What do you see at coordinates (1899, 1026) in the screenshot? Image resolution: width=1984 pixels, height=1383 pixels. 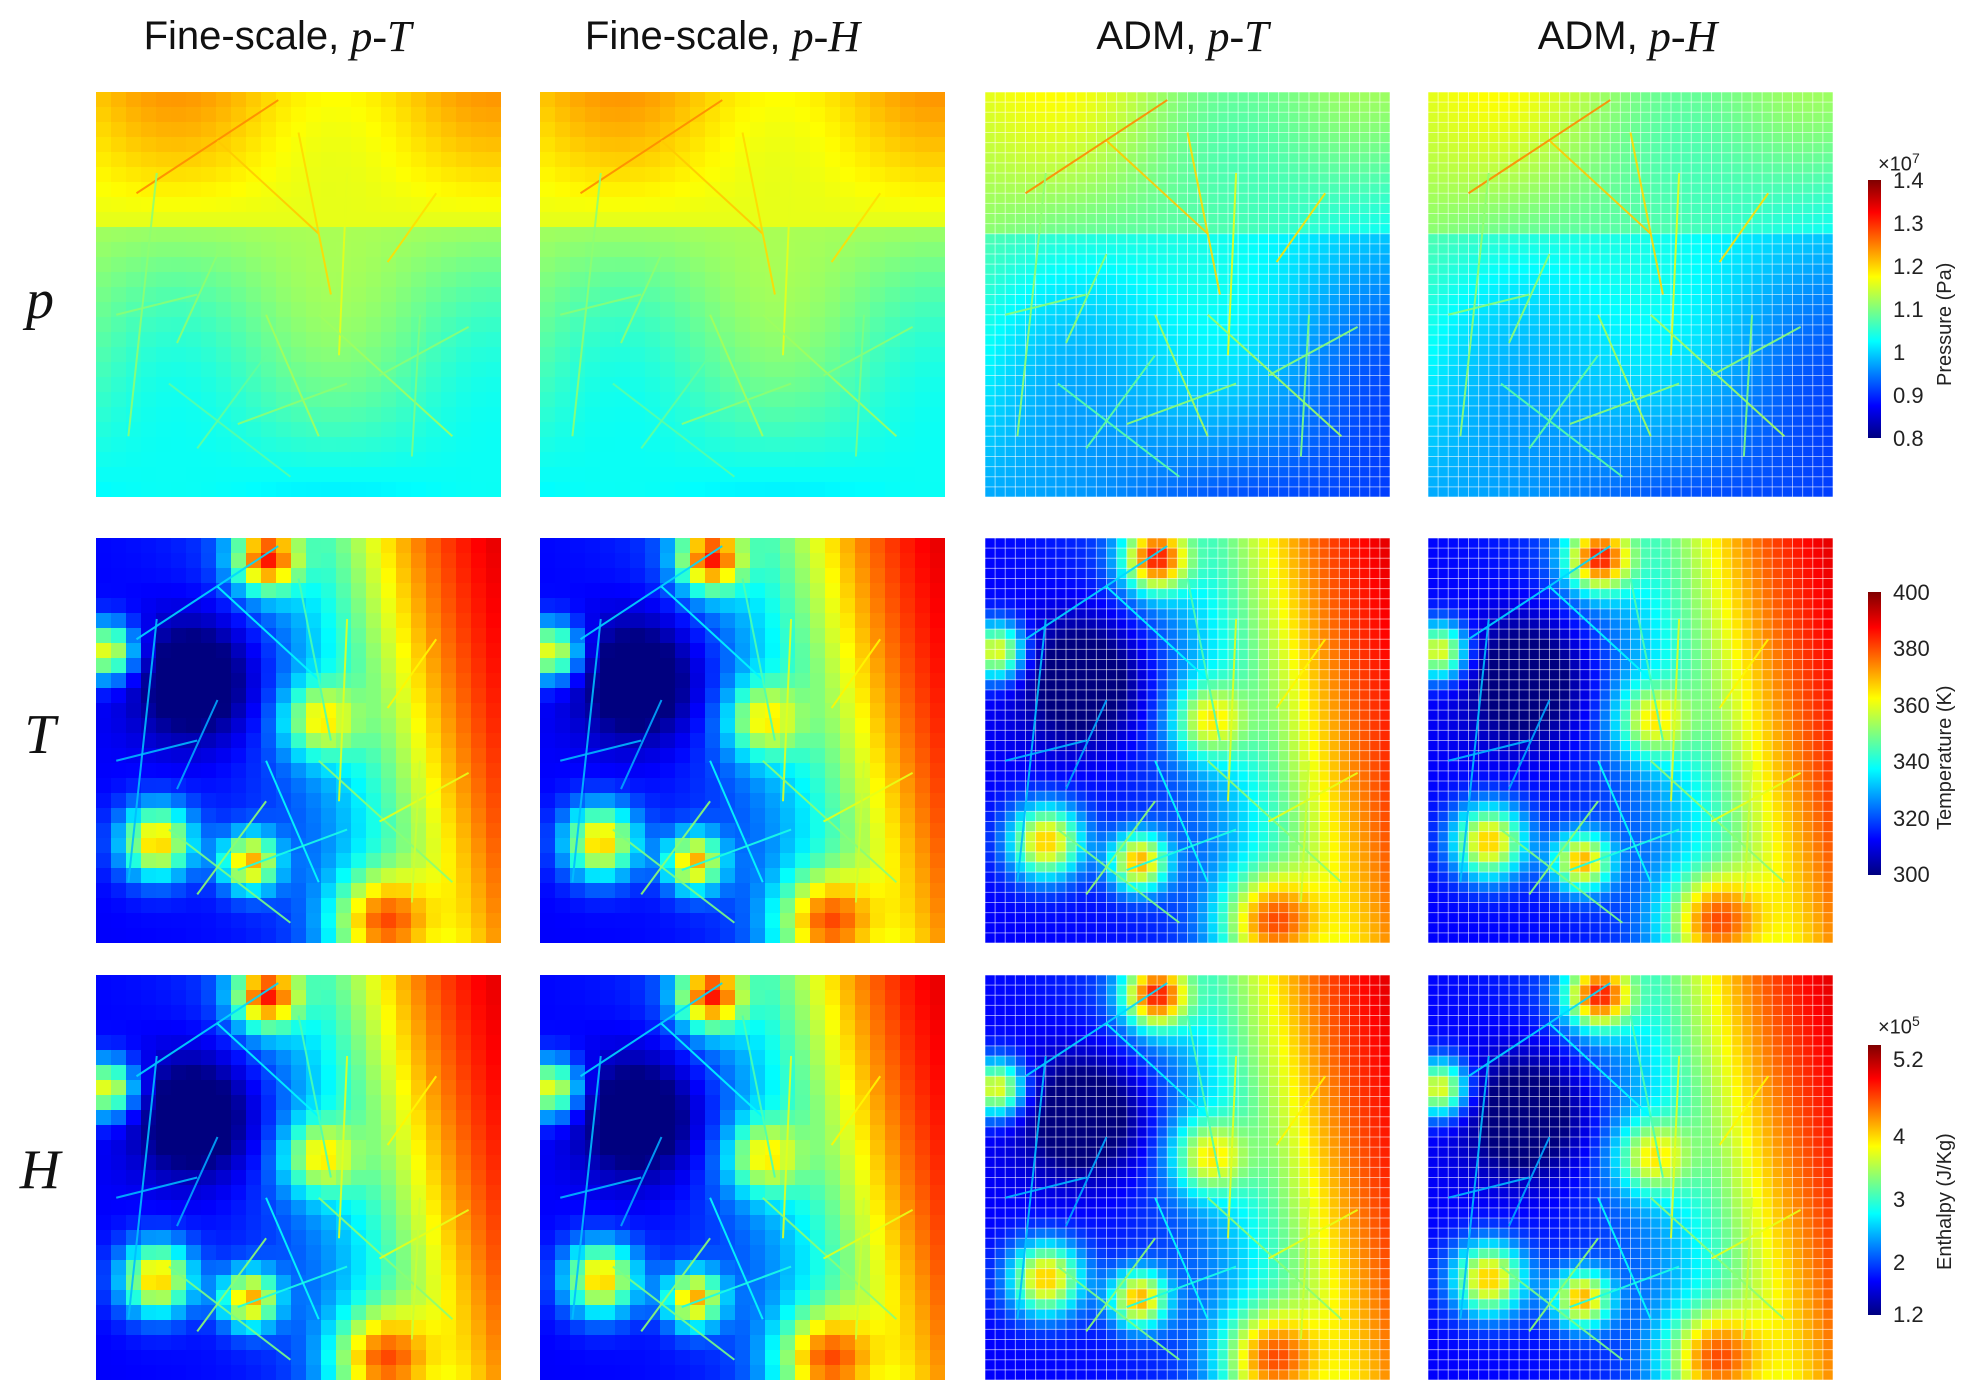 I see `colorbar-multiplier: ×10⁵` at bounding box center [1899, 1026].